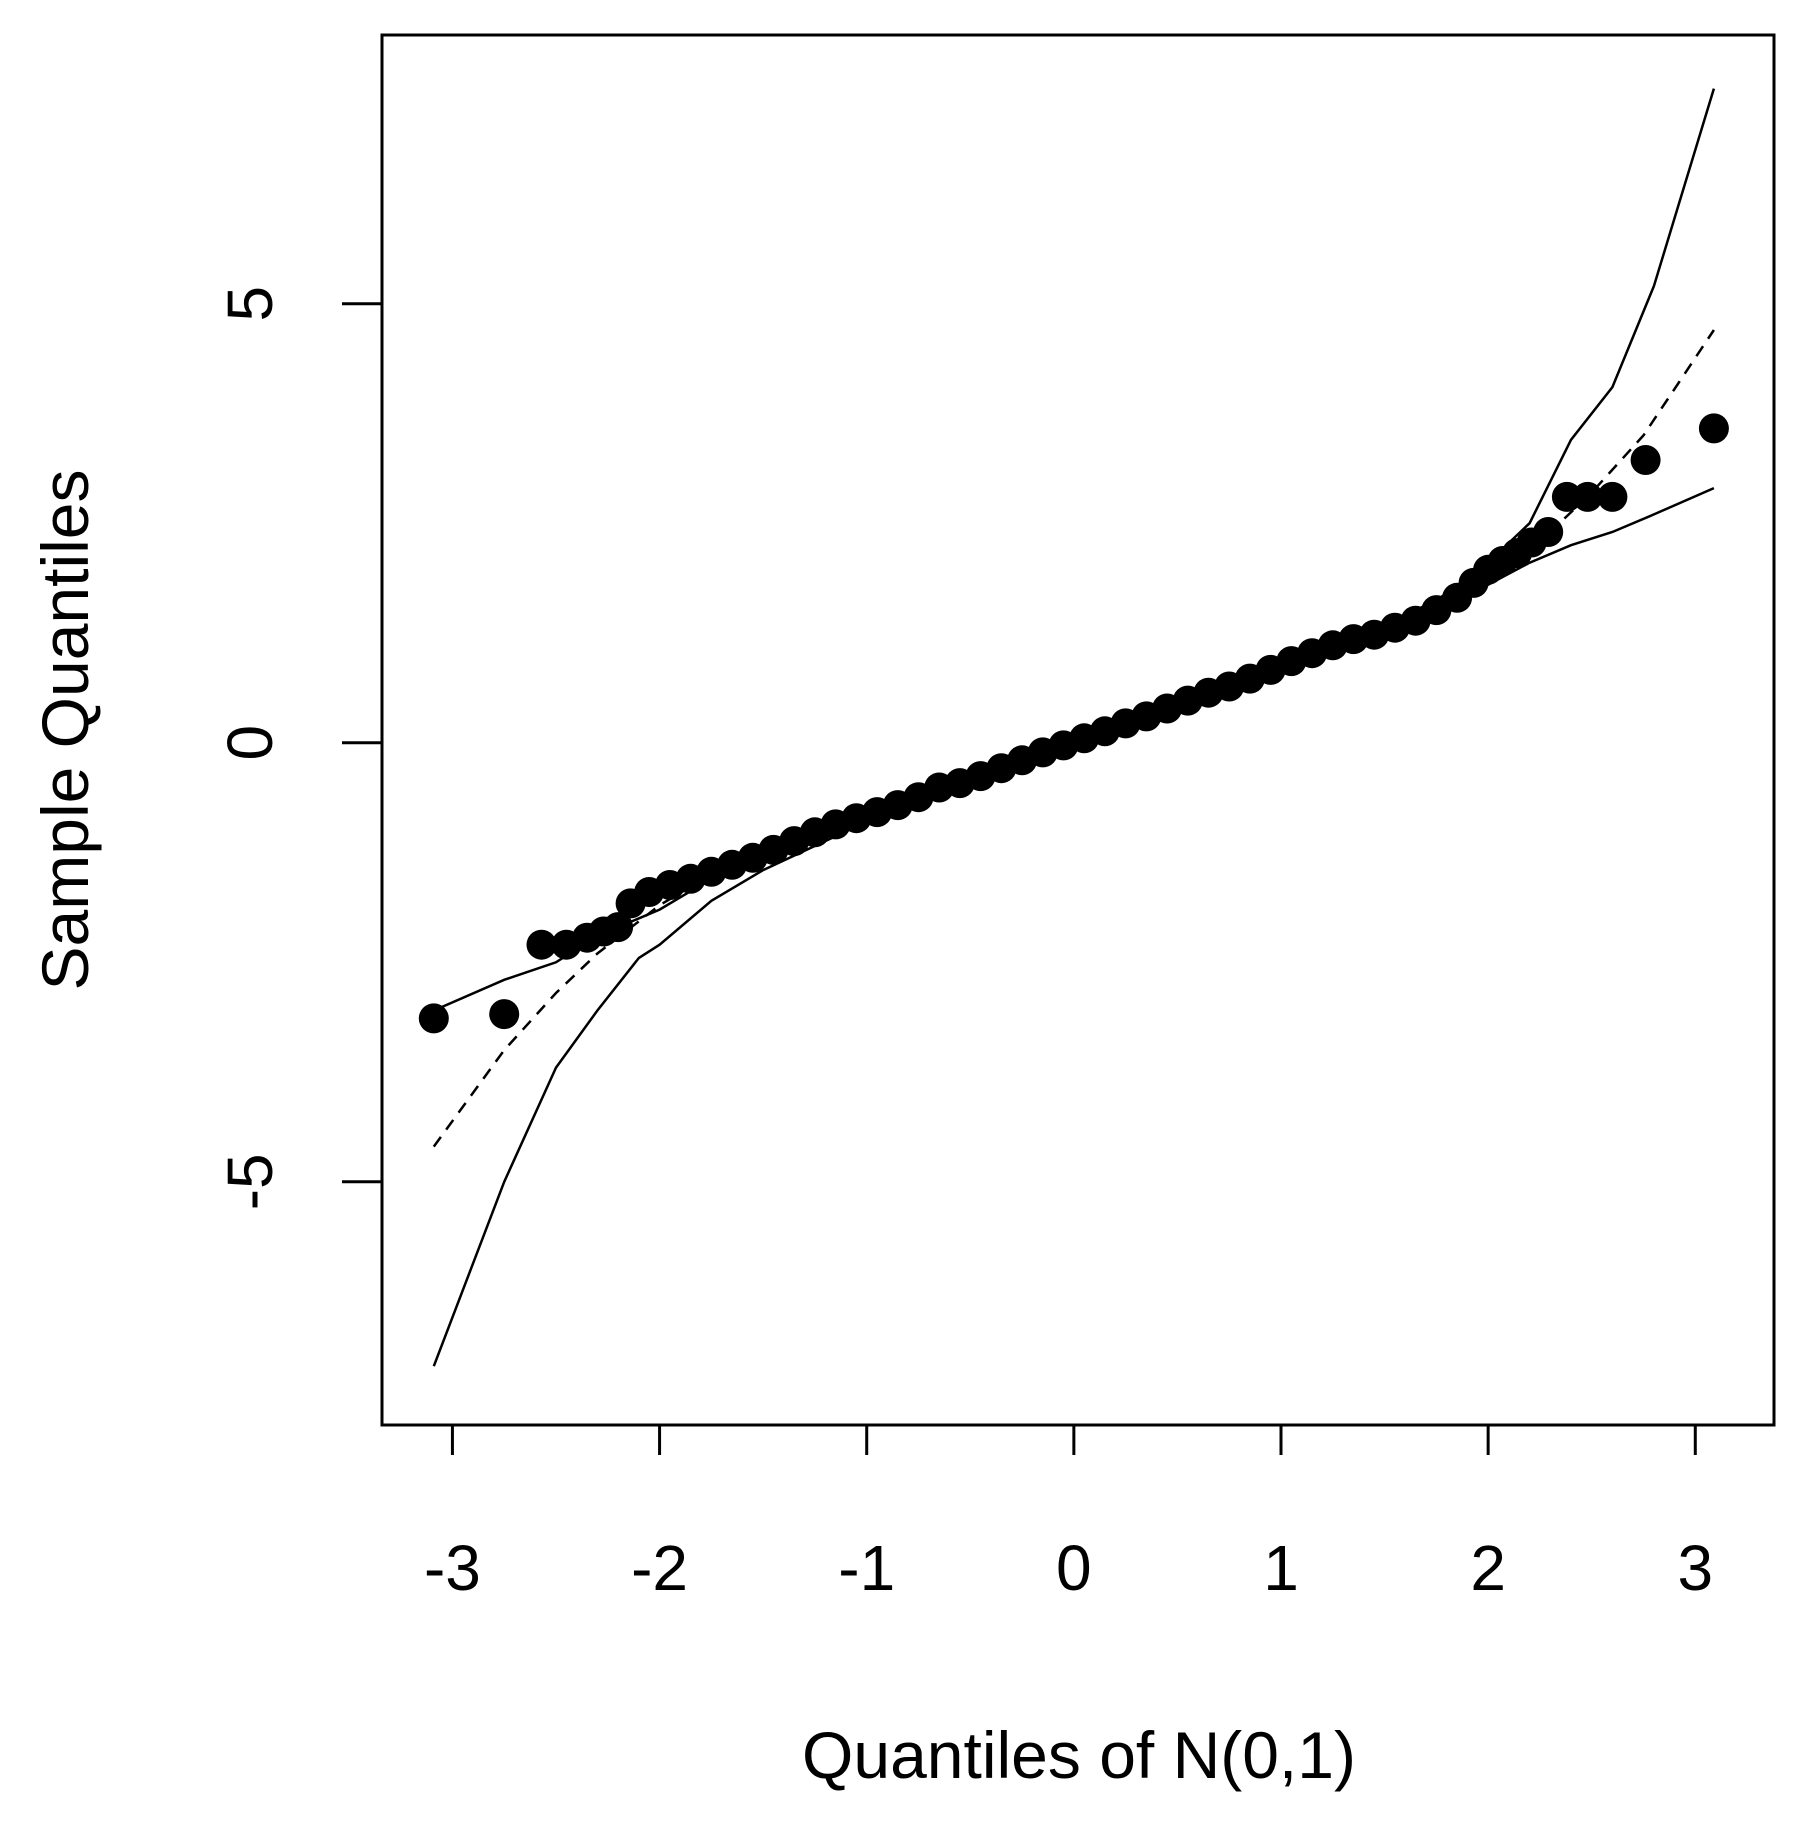 The height and width of the screenshot is (1826, 1805). What do you see at coordinates (250, 1181) in the screenshot?
I see `y-tick-label-1: -5` at bounding box center [250, 1181].